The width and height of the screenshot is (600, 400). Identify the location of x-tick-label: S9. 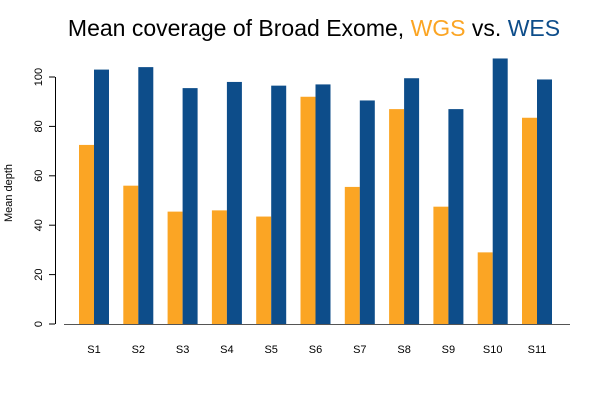
(448, 350).